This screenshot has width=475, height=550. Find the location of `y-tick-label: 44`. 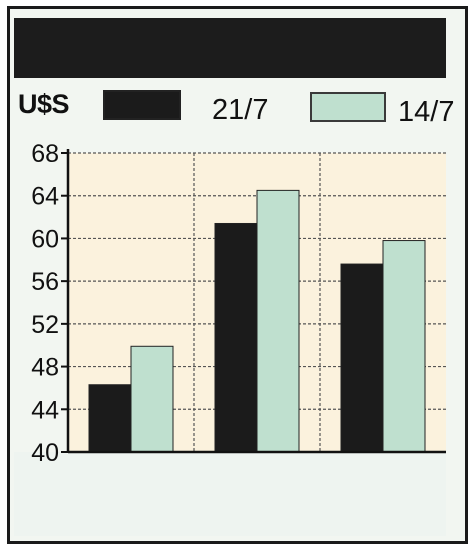

y-tick-label: 44 is located at coordinates (45, 410).